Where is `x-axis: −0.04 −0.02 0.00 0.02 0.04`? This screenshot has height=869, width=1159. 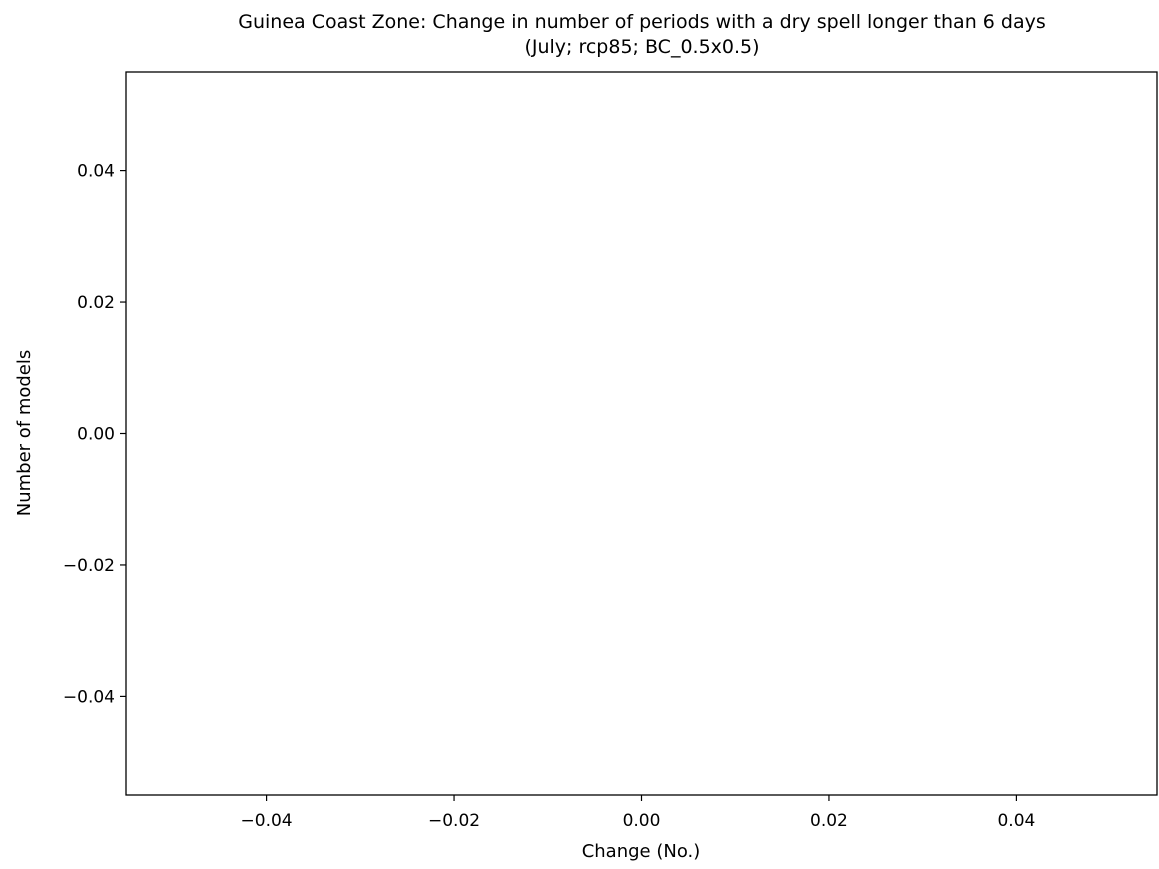
x-axis: −0.04 −0.02 0.00 0.02 0.04 is located at coordinates (638, 813).